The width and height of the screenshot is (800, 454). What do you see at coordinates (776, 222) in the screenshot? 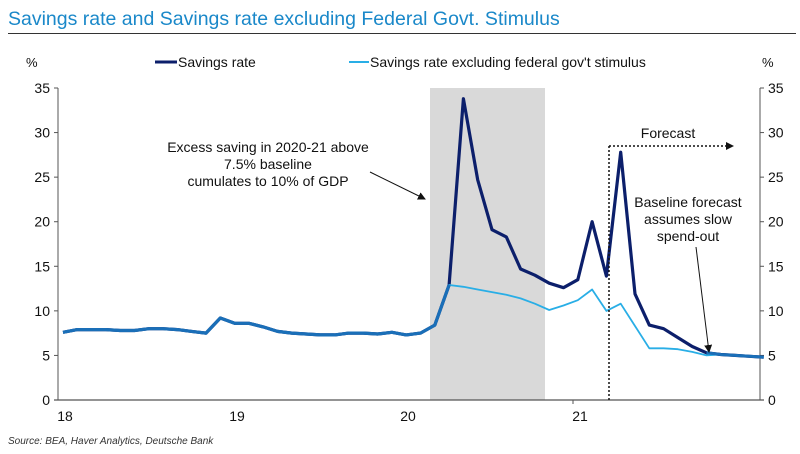
I see `right-y-tick-label: 20` at bounding box center [776, 222].